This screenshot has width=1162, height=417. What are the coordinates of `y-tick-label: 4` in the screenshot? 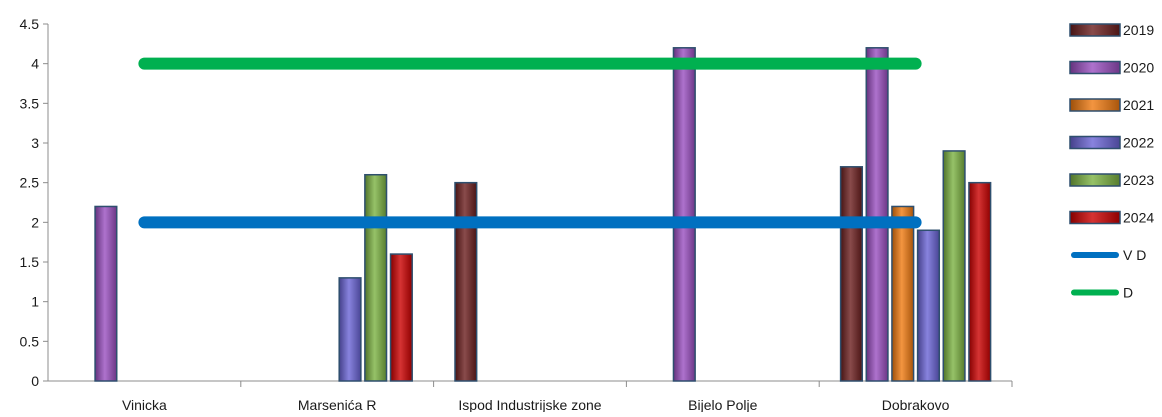 It's located at (35, 64).